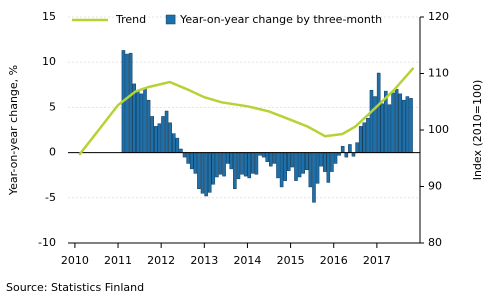 The height and width of the screenshot is (304, 493). What do you see at coordinates (75, 287) in the screenshot?
I see `source: Source: Statistics Finland` at bounding box center [75, 287].